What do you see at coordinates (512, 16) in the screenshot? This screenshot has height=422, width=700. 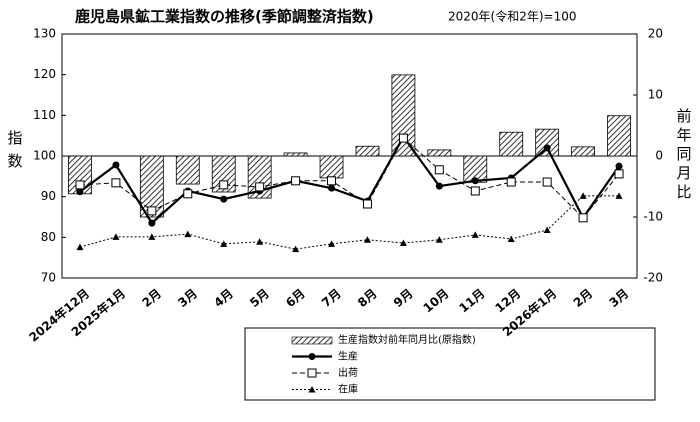 I see `chart-subtitle: 2020年(令和2年)=100` at bounding box center [512, 16].